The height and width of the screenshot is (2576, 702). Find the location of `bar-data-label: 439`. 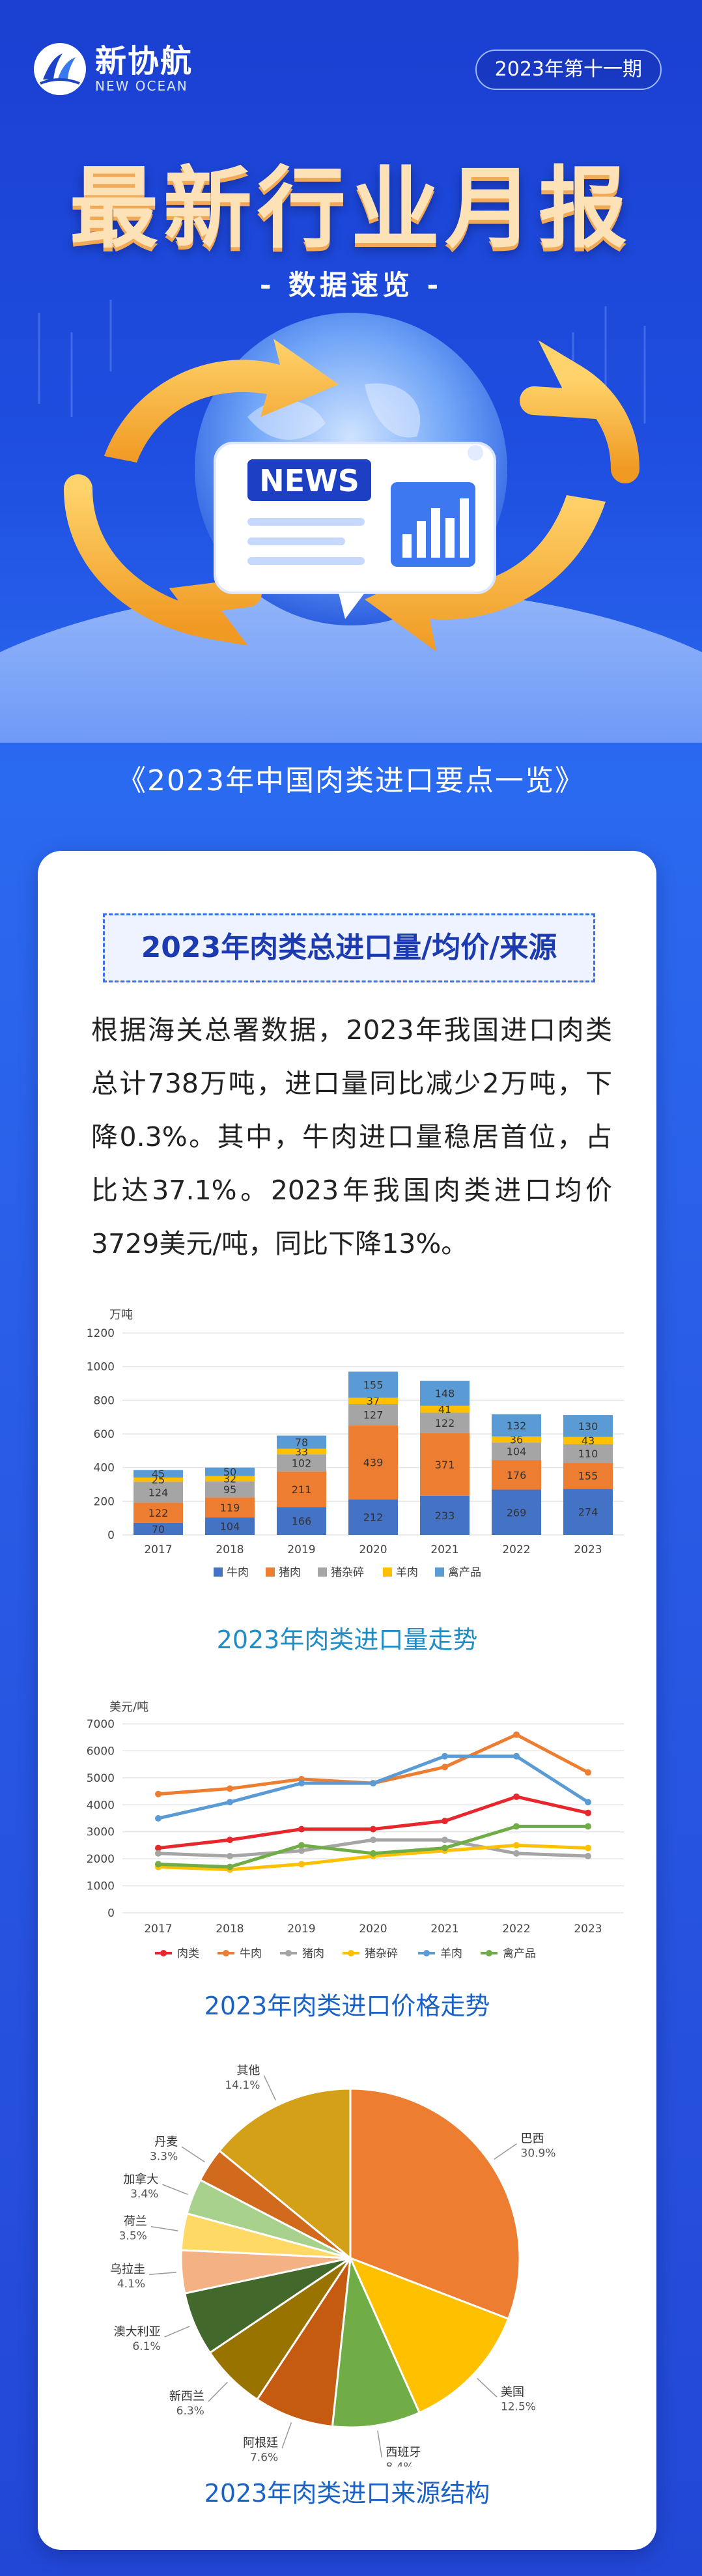

bar-data-label: 439 is located at coordinates (374, 1463).